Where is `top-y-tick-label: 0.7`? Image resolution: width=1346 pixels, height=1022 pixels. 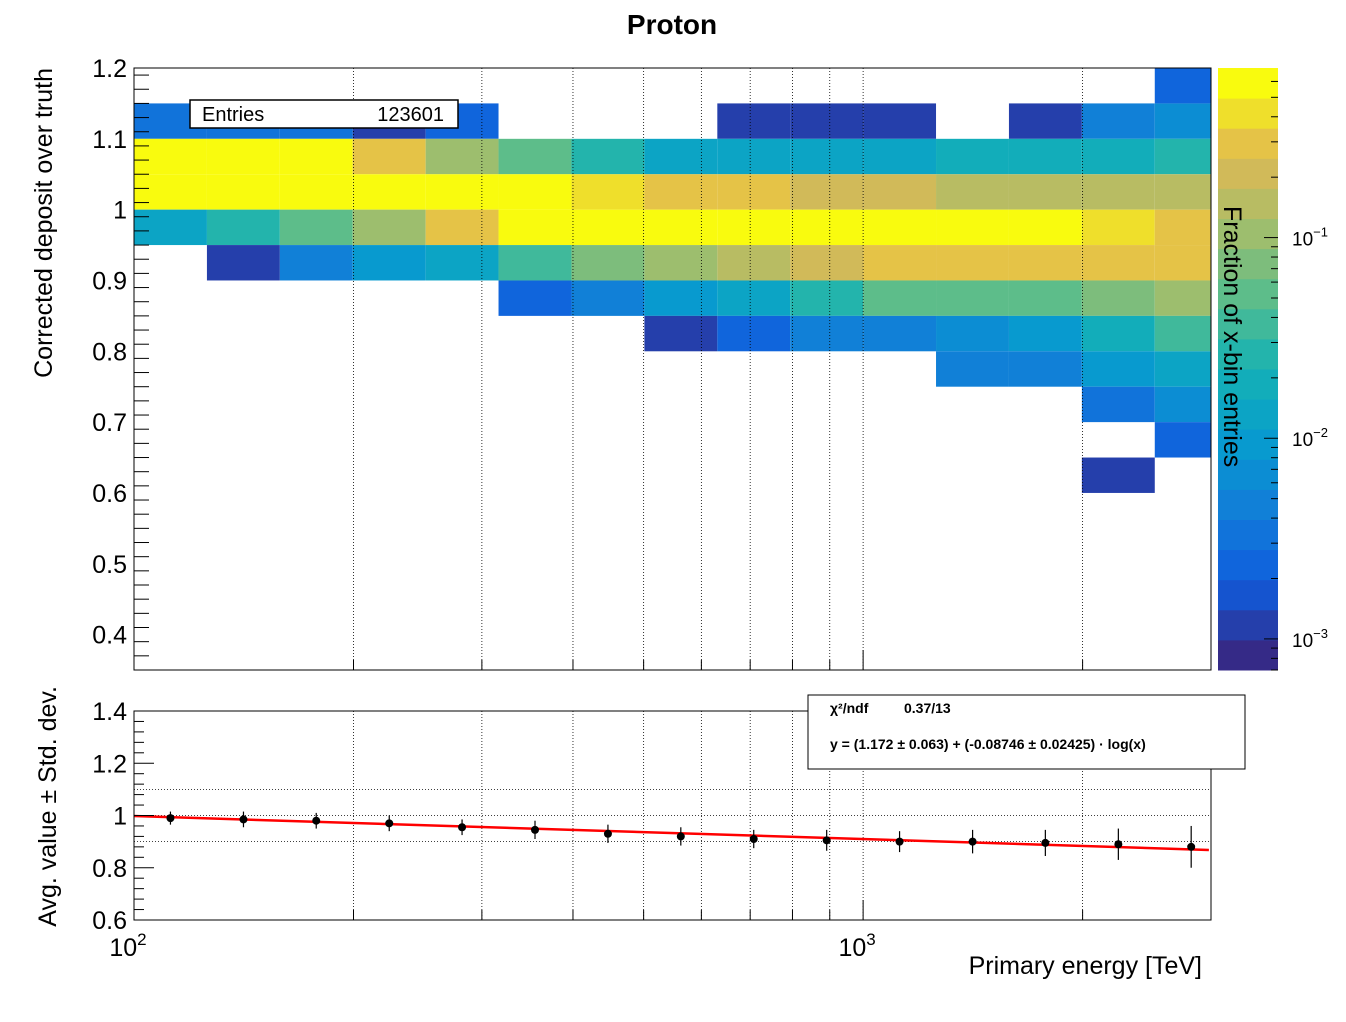 top-y-tick-label: 0.7 is located at coordinates (109, 423).